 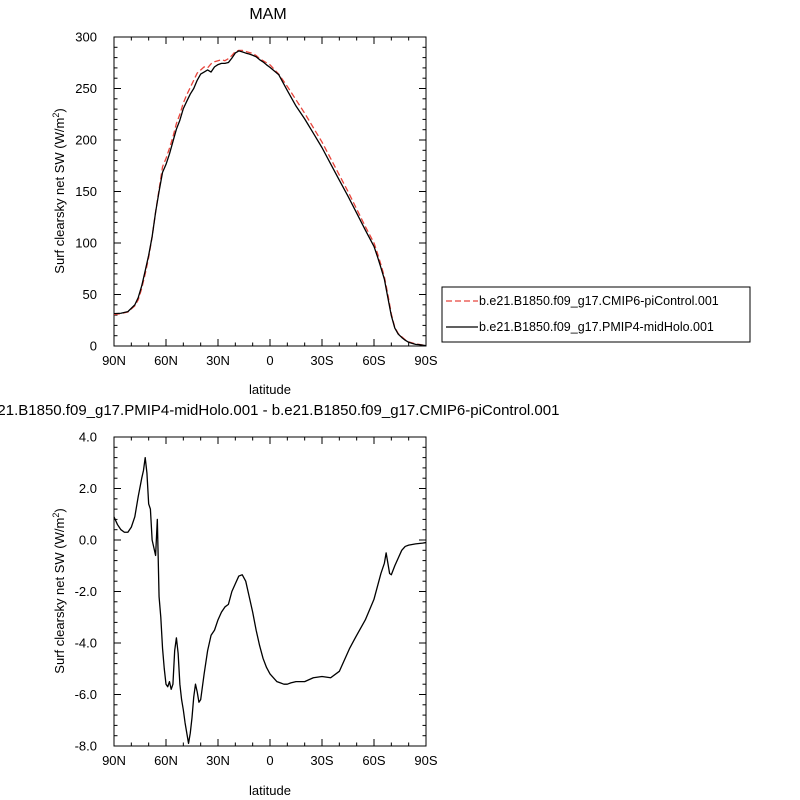 What do you see at coordinates (86, 591) in the screenshot?
I see `bottom-y-tick-label: -2.0` at bounding box center [86, 591].